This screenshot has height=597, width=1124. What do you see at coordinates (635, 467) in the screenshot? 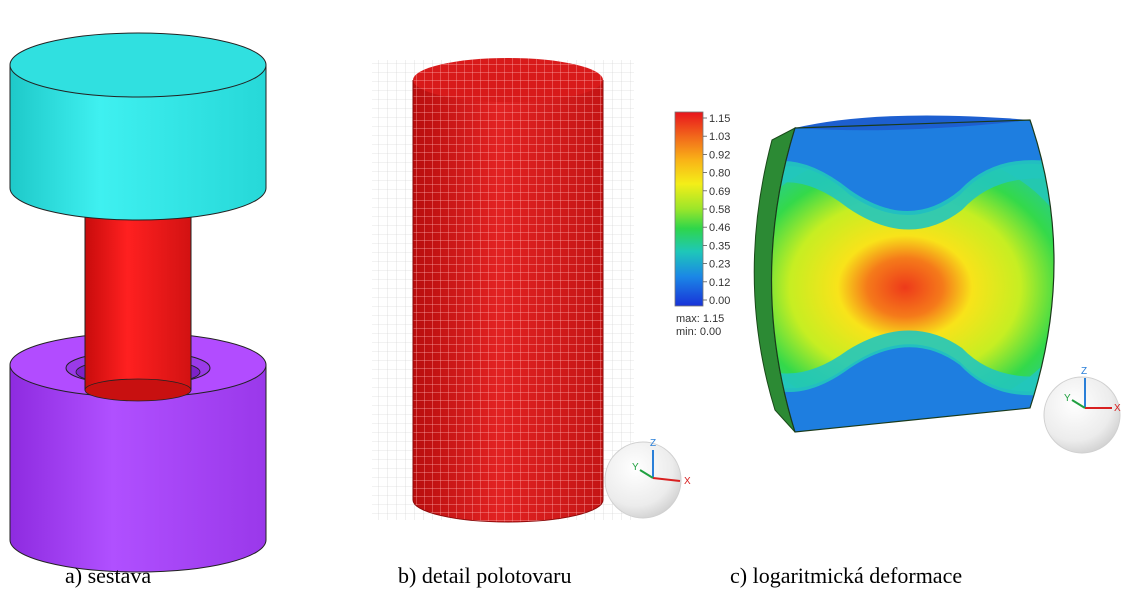
I see `axis-y-label-b: Y` at bounding box center [635, 467].